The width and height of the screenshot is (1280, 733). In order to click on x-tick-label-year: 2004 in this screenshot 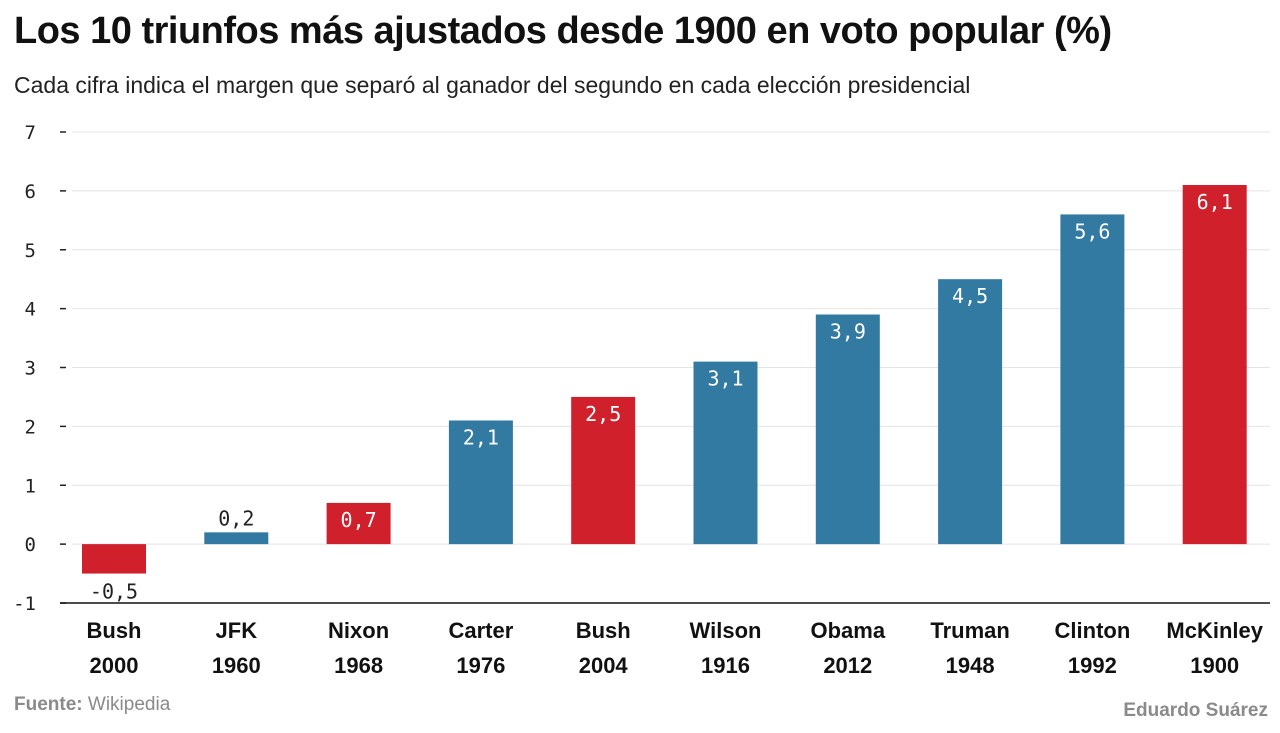, I will do `click(604, 665)`.